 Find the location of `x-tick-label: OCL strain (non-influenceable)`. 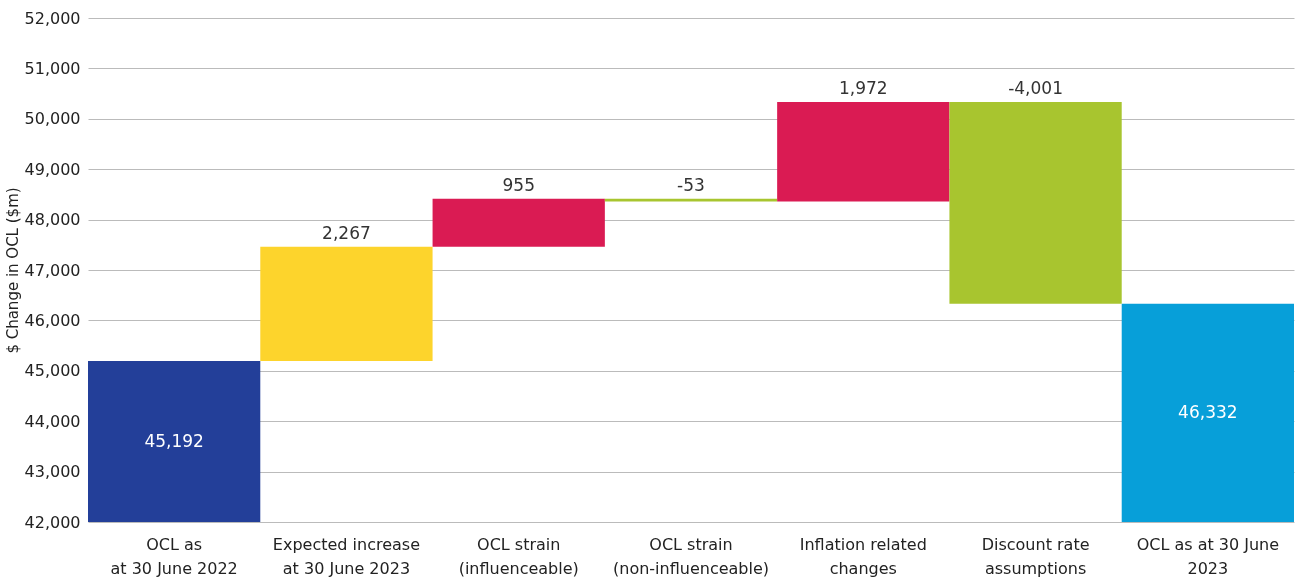

x-tick-label: OCL strain (non-influenceable) is located at coordinates (691, 556).